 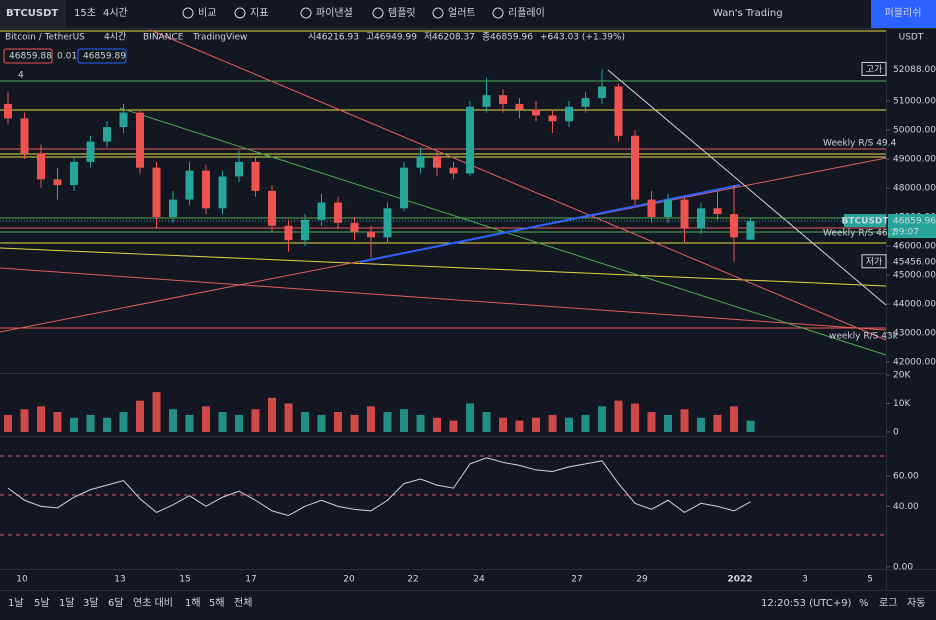 What do you see at coordinates (739, 580) in the screenshot?
I see `time-label: 2022` at bounding box center [739, 580].